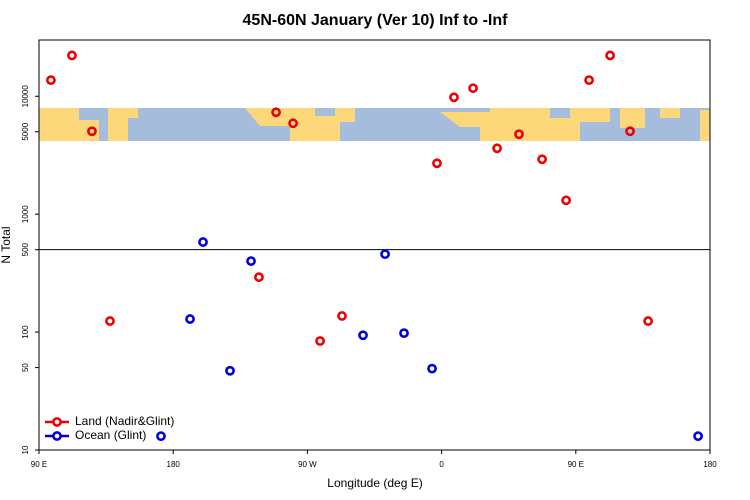 This screenshot has width=750, height=500. Describe the element at coordinates (25, 249) in the screenshot. I see `y-tick-label: 500` at that location.